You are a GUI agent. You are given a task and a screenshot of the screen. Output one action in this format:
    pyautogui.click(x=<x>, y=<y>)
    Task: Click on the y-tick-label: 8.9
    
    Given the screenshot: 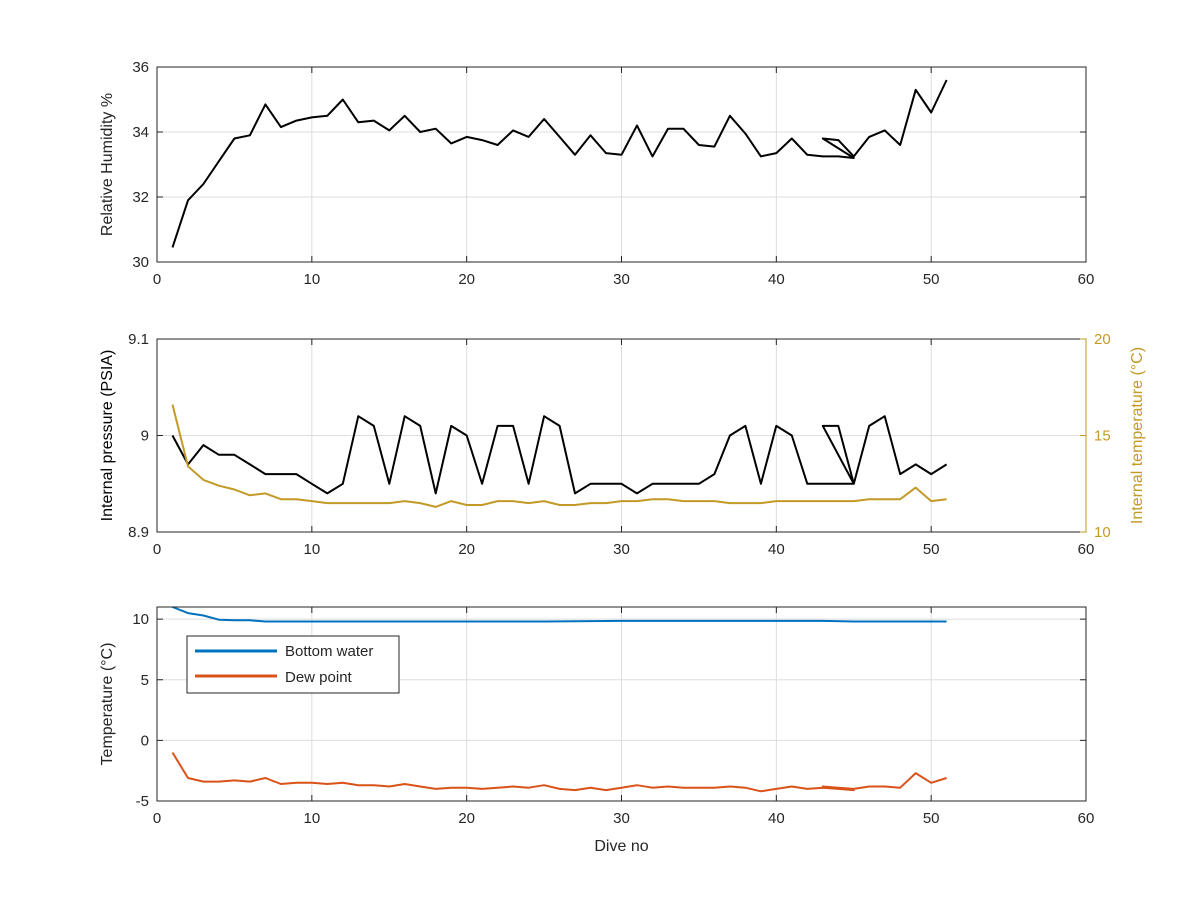 What is the action you would take?
    pyautogui.click(x=138, y=532)
    